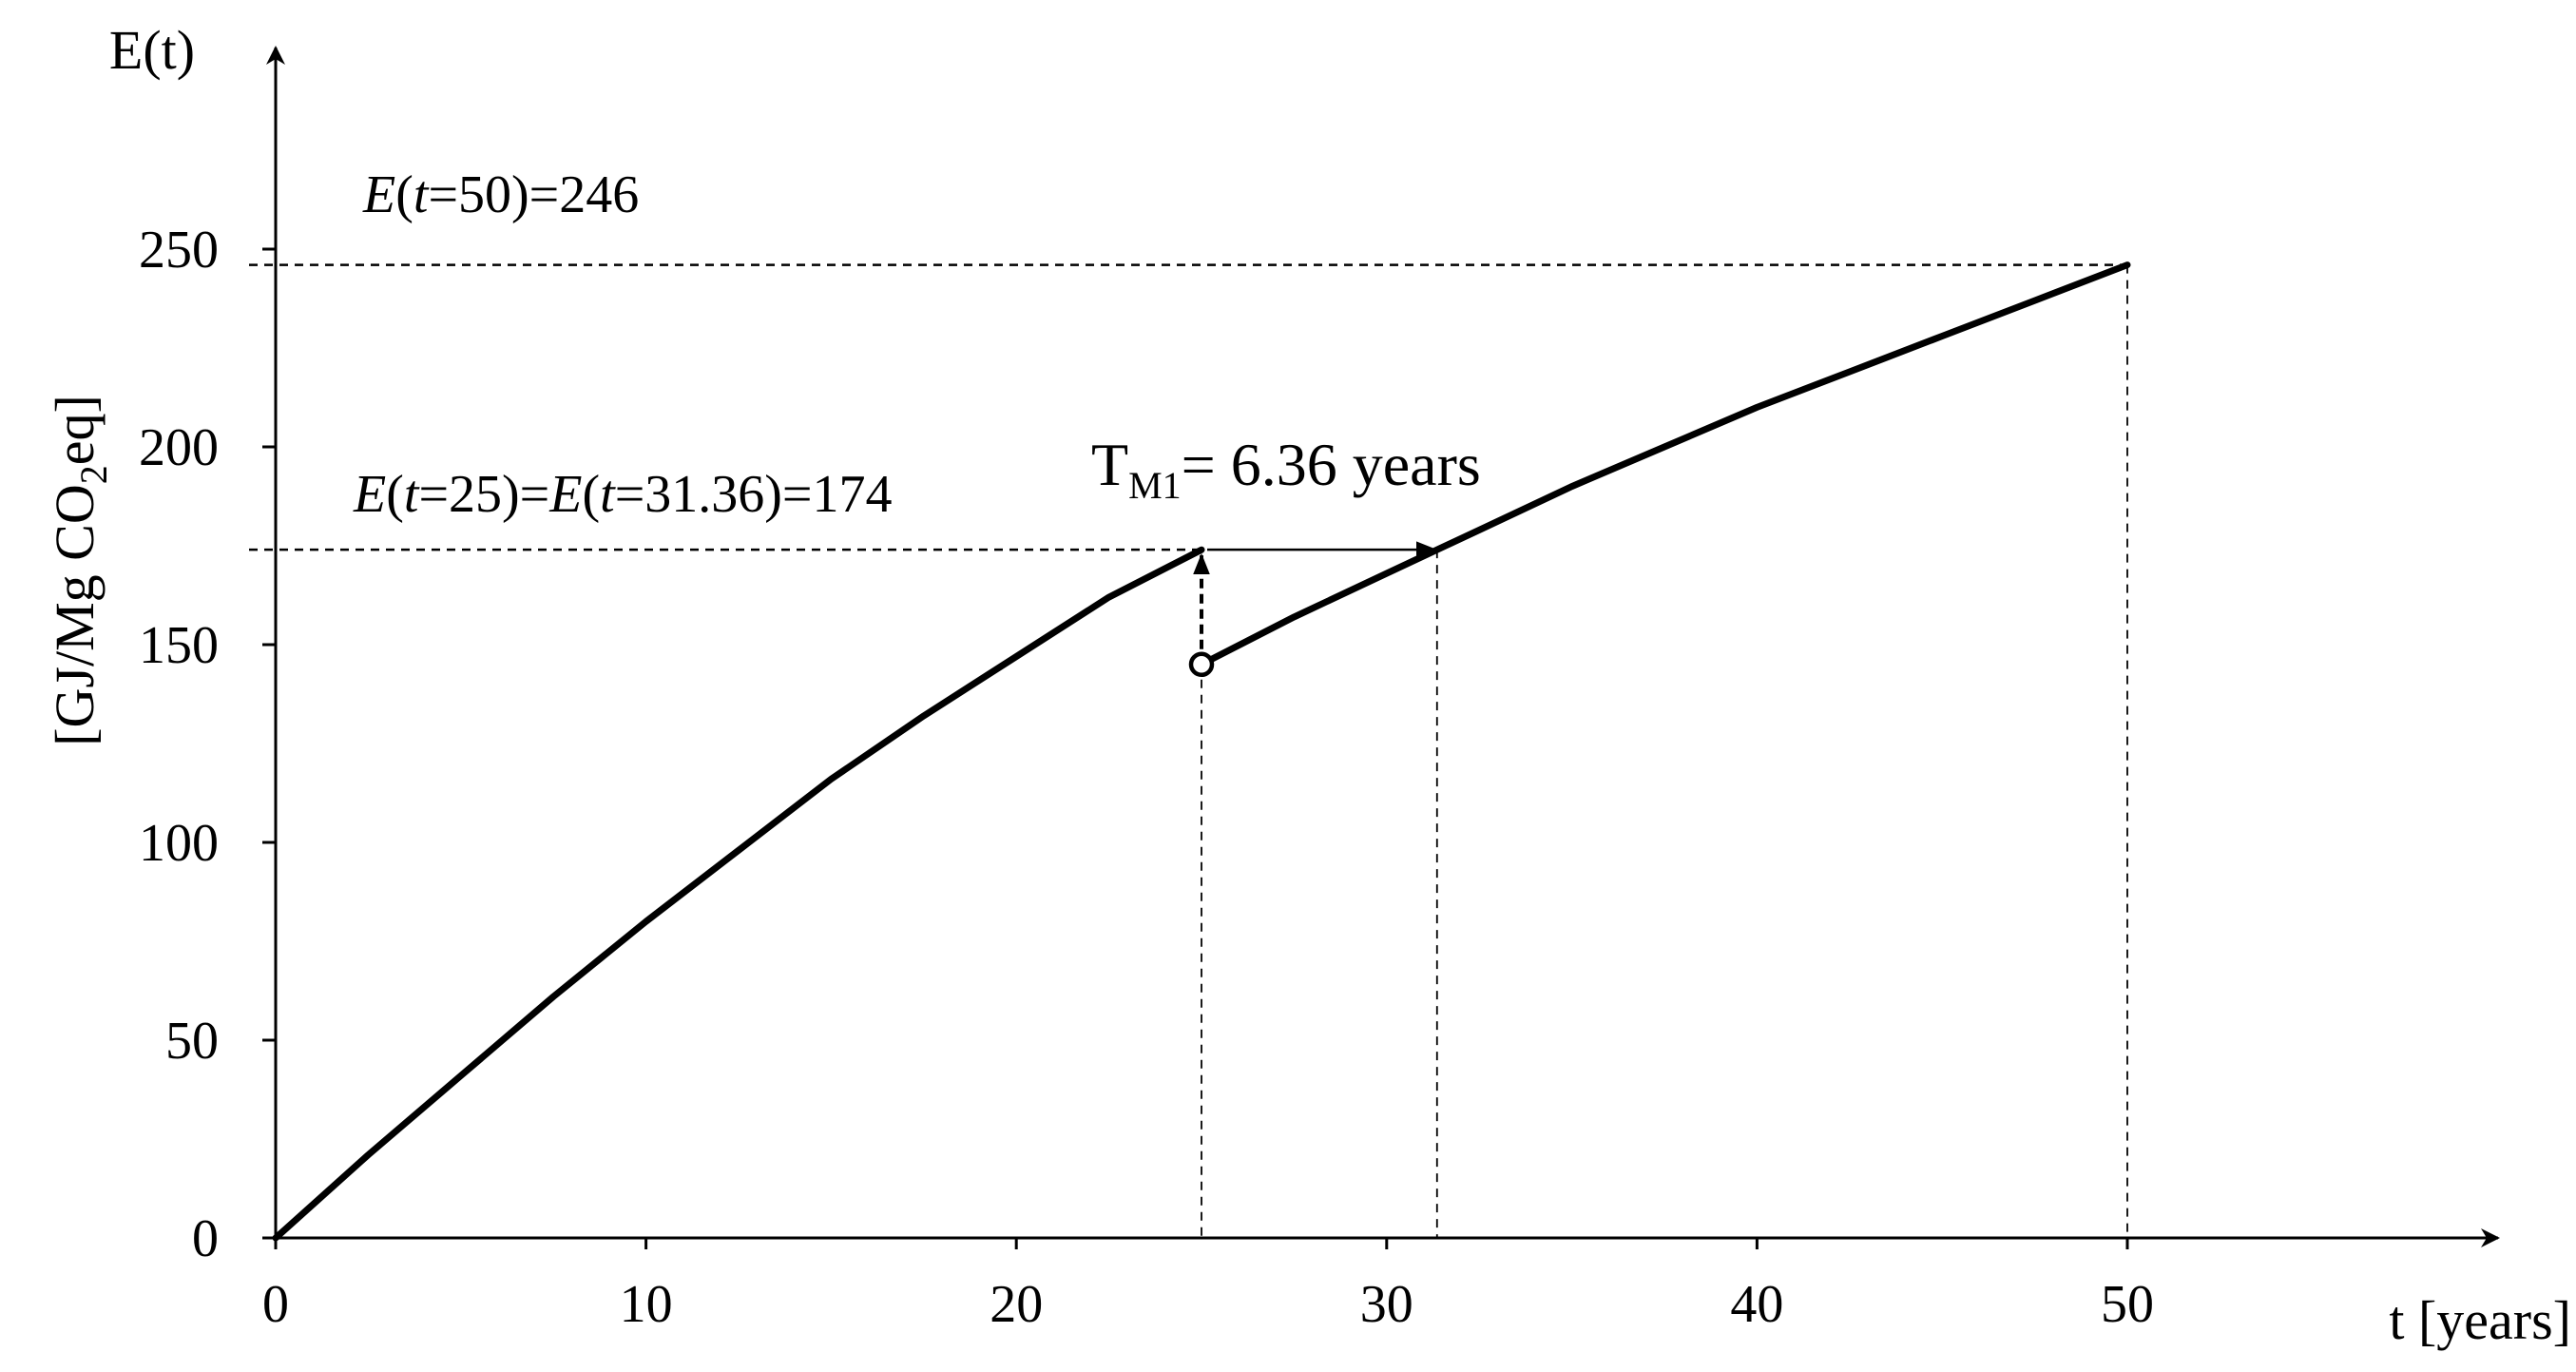  What do you see at coordinates (646, 1304) in the screenshot?
I see `x-tick-label: 10` at bounding box center [646, 1304].